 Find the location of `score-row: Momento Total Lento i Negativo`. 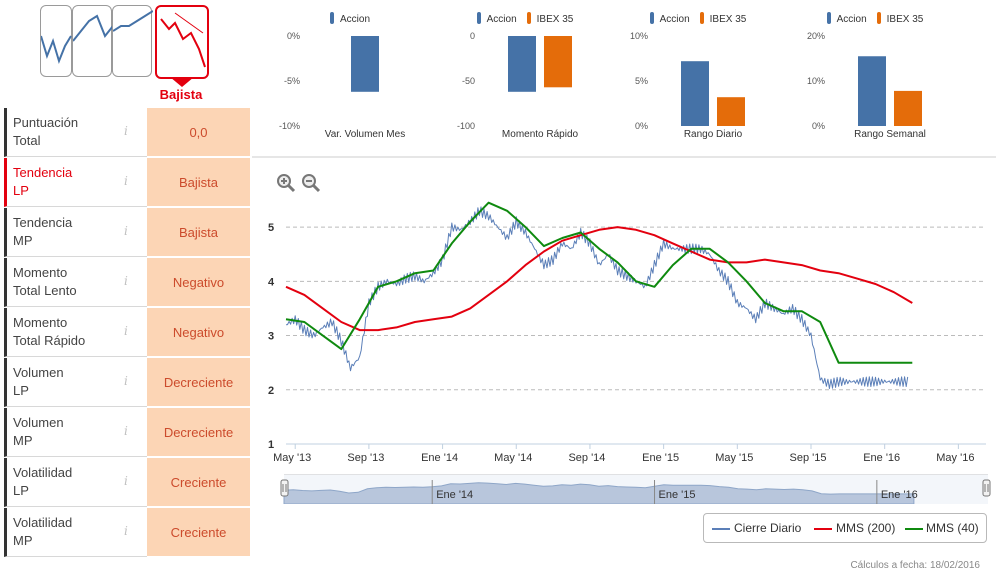

score-row: Momento Total Lento i Negativo is located at coordinates (127, 283).